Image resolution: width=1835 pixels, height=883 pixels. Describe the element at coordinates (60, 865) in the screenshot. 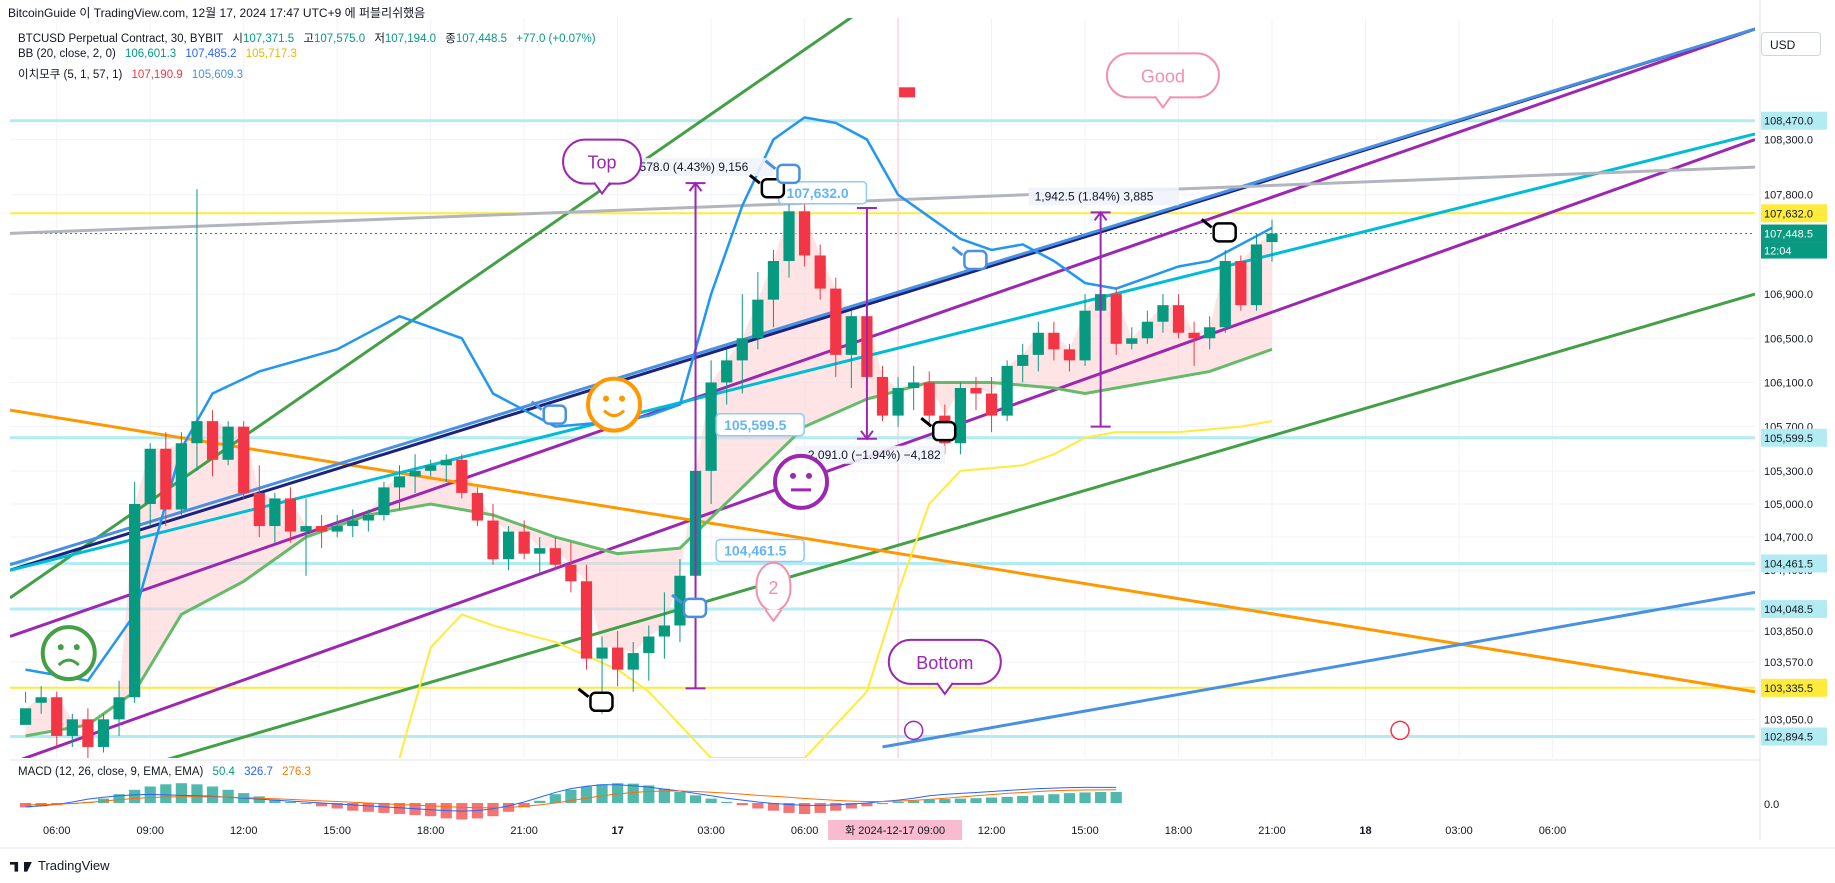

I see `tradingview-branding: TradingView` at that location.